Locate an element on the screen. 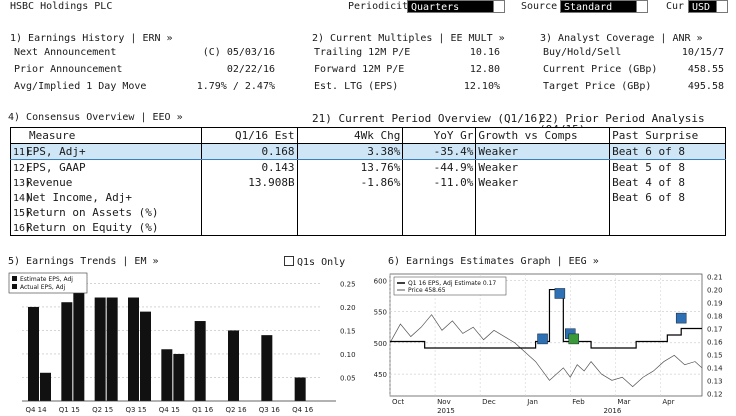 Image resolution: width=736 pixels, height=416 pixels. y-tick-label: 0.20 is located at coordinates (348, 308).